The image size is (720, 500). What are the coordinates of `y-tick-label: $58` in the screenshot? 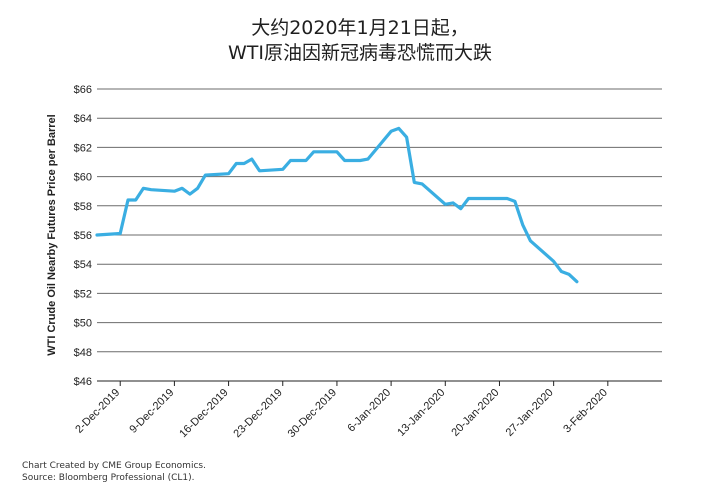 It's located at (83, 207).